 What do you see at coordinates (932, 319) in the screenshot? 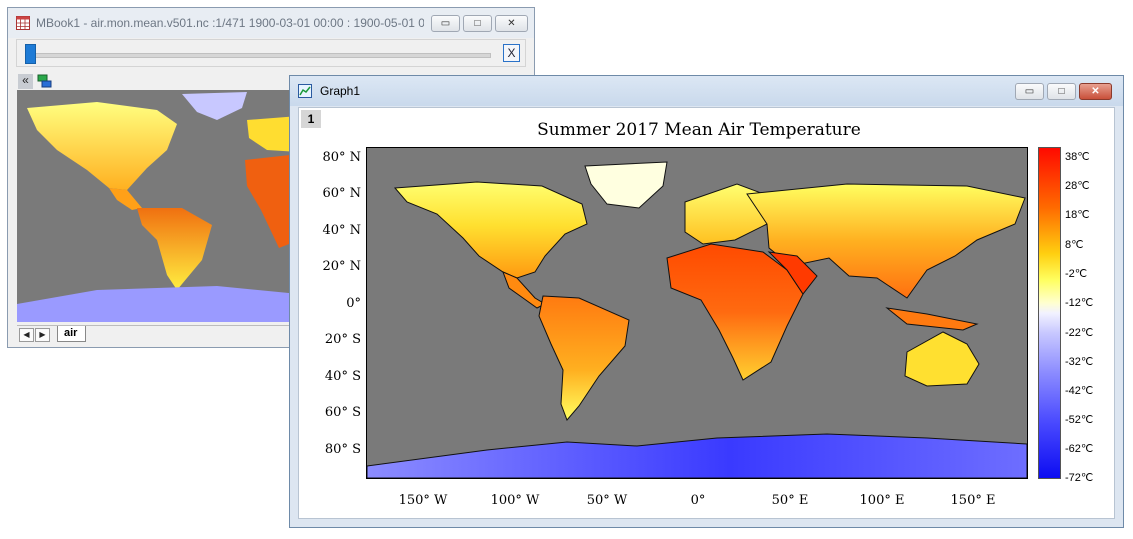
I see `indonesia-shape` at bounding box center [932, 319].